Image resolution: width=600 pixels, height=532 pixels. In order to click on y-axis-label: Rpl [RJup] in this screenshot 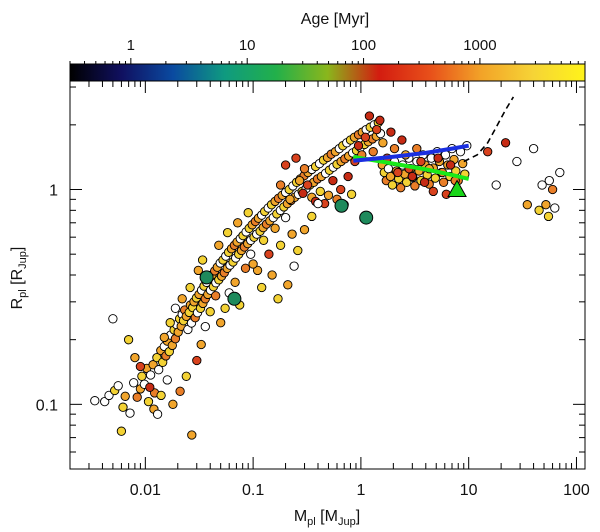, I will do `click(19, 278)`.